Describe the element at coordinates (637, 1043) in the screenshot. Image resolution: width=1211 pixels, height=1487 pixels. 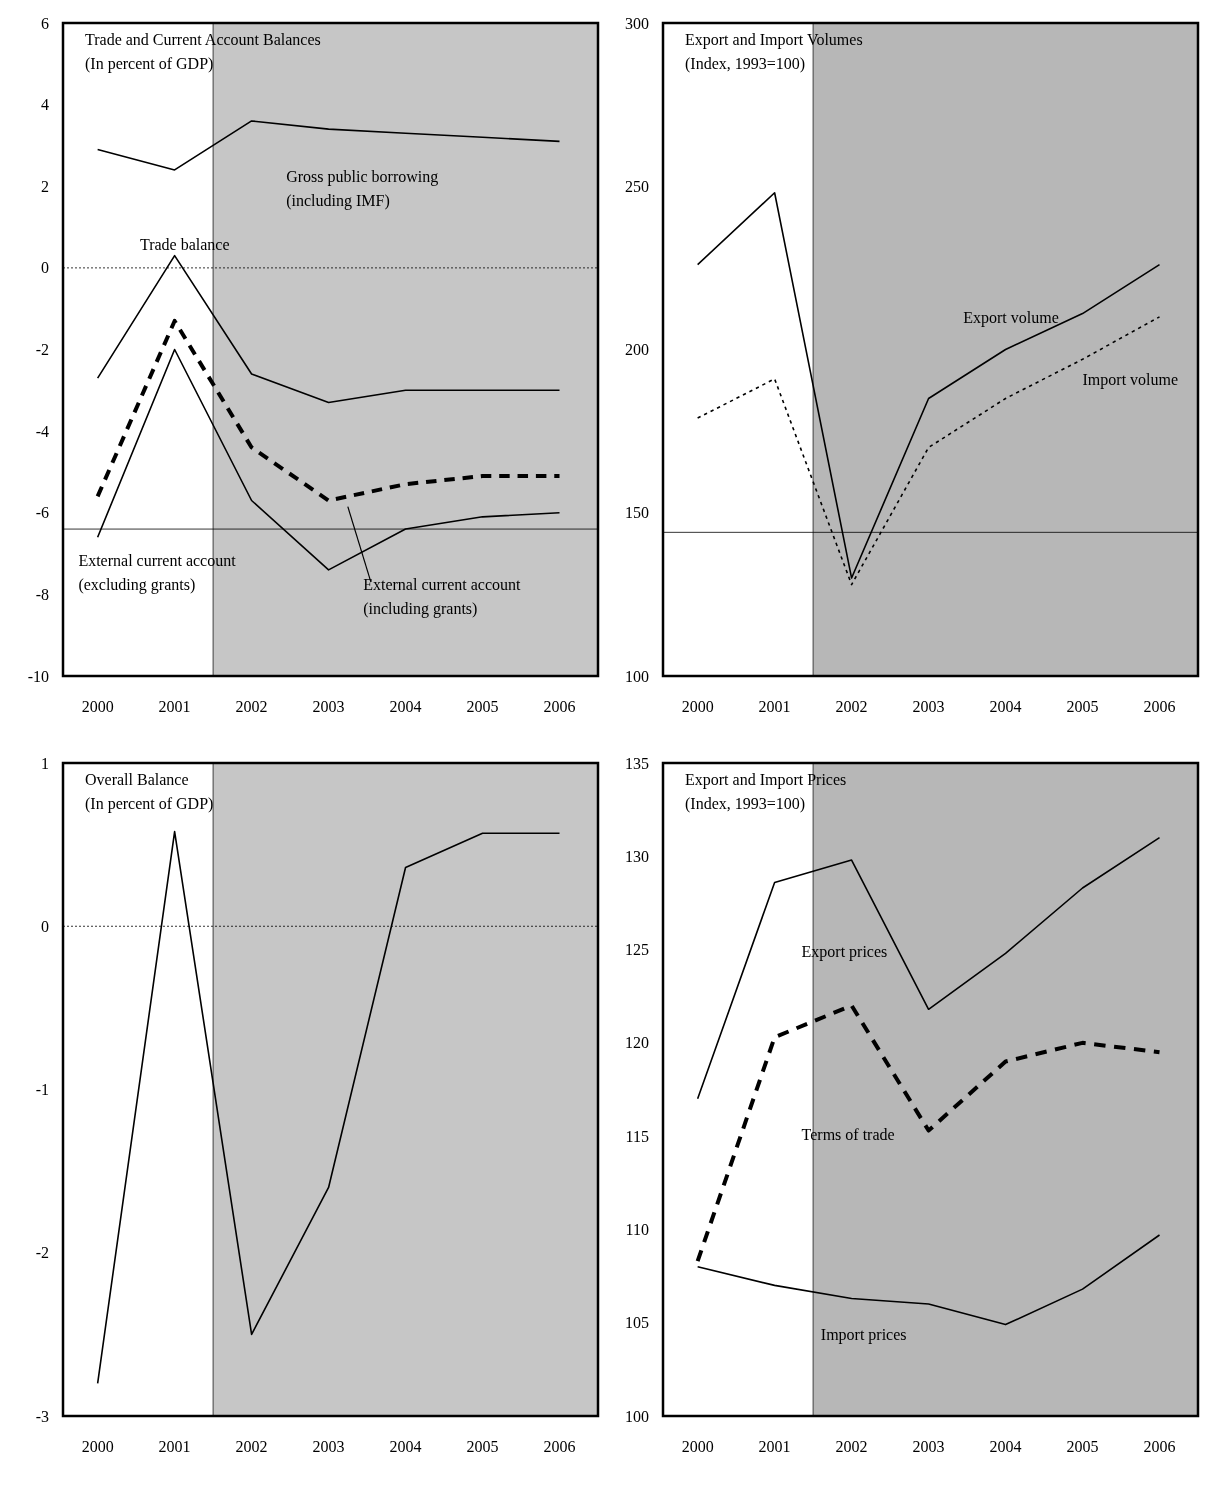
I see `y-tick-label: 120` at that location.